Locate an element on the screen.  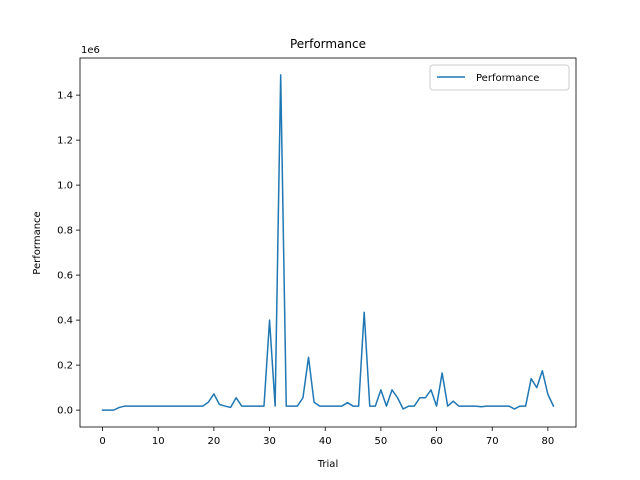
x-tick-label: 80 is located at coordinates (548, 441).